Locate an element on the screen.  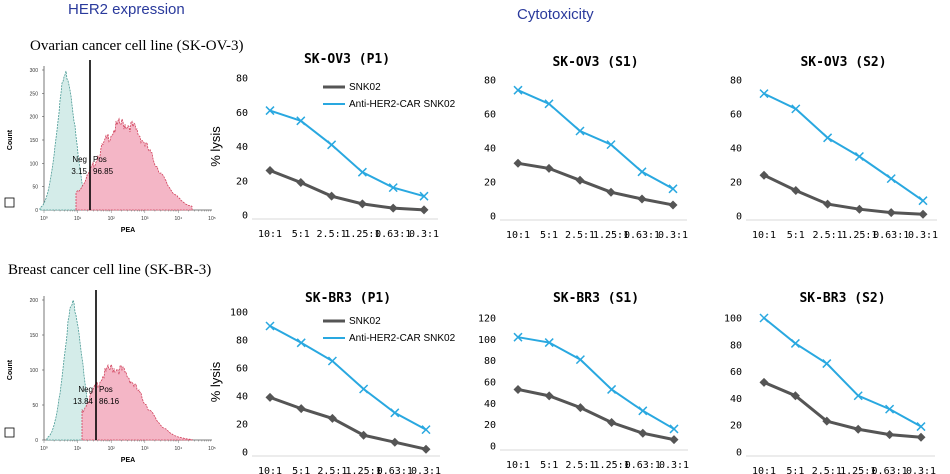
neg-percent: 3.15 is located at coordinates (79, 171).